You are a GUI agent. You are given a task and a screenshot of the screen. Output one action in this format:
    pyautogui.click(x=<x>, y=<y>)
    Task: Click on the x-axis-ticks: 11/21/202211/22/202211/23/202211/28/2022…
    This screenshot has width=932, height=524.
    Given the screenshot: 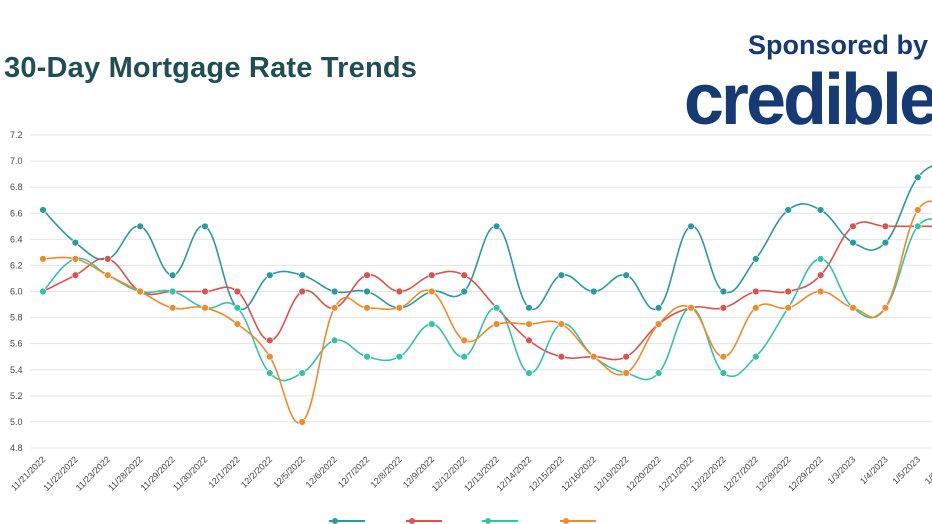 What is the action you would take?
    pyautogui.click(x=470, y=473)
    